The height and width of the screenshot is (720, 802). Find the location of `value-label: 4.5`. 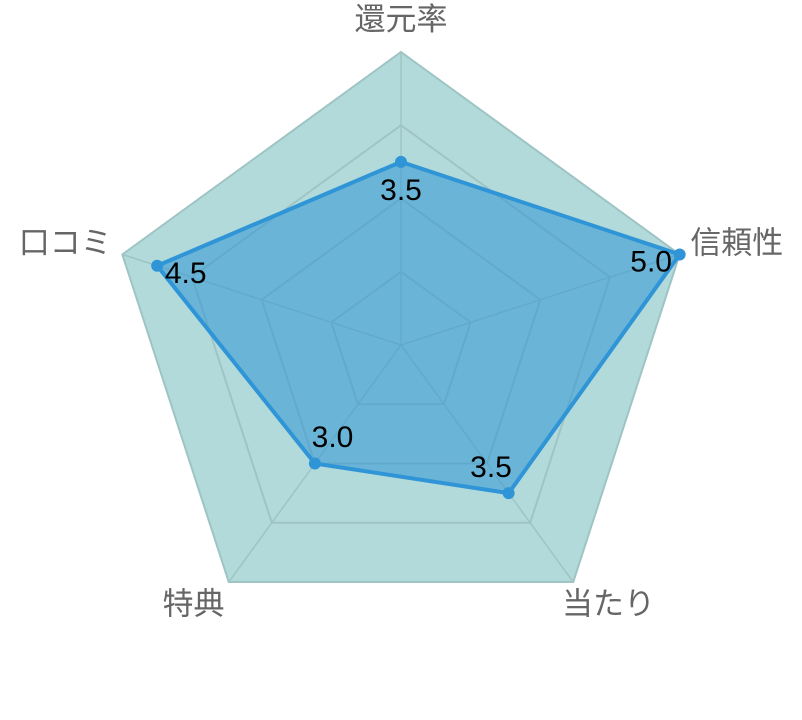

value-label: 4.5 is located at coordinates (186, 273).